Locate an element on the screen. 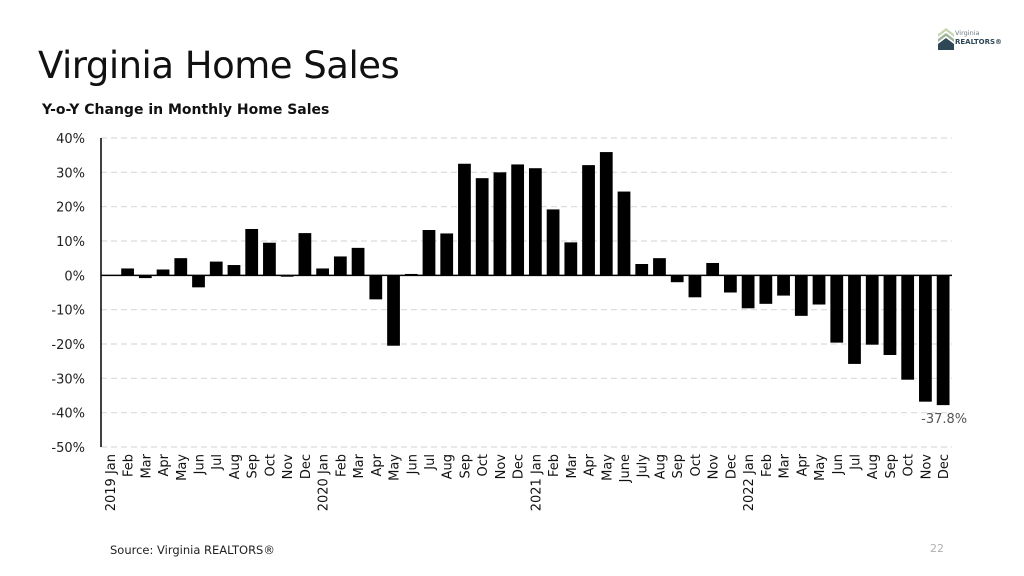 The height and width of the screenshot is (576, 1024). page-title: Virginia Home Sales is located at coordinates (219, 65).